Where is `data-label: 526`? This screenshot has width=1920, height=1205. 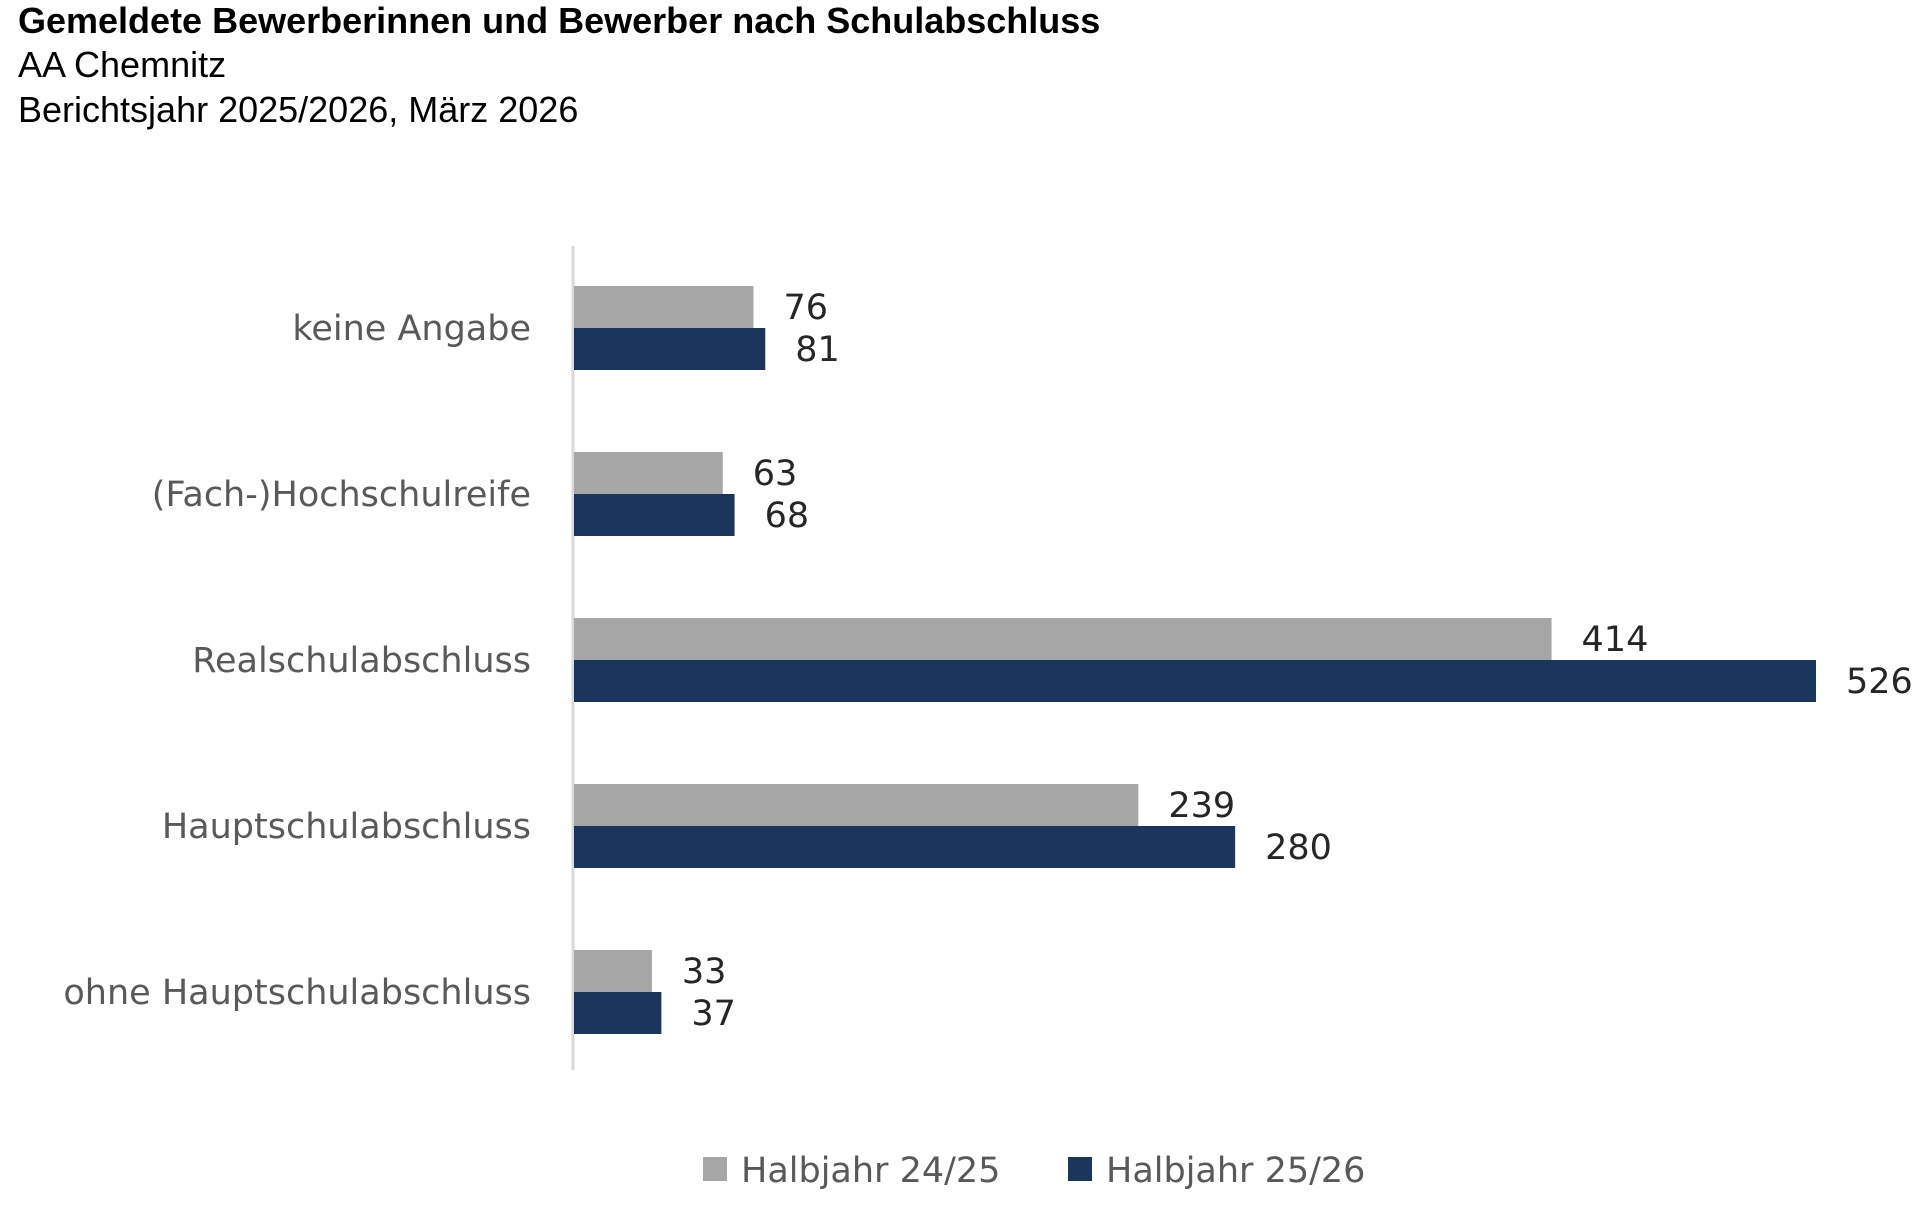 data-label: 526 is located at coordinates (1879, 682).